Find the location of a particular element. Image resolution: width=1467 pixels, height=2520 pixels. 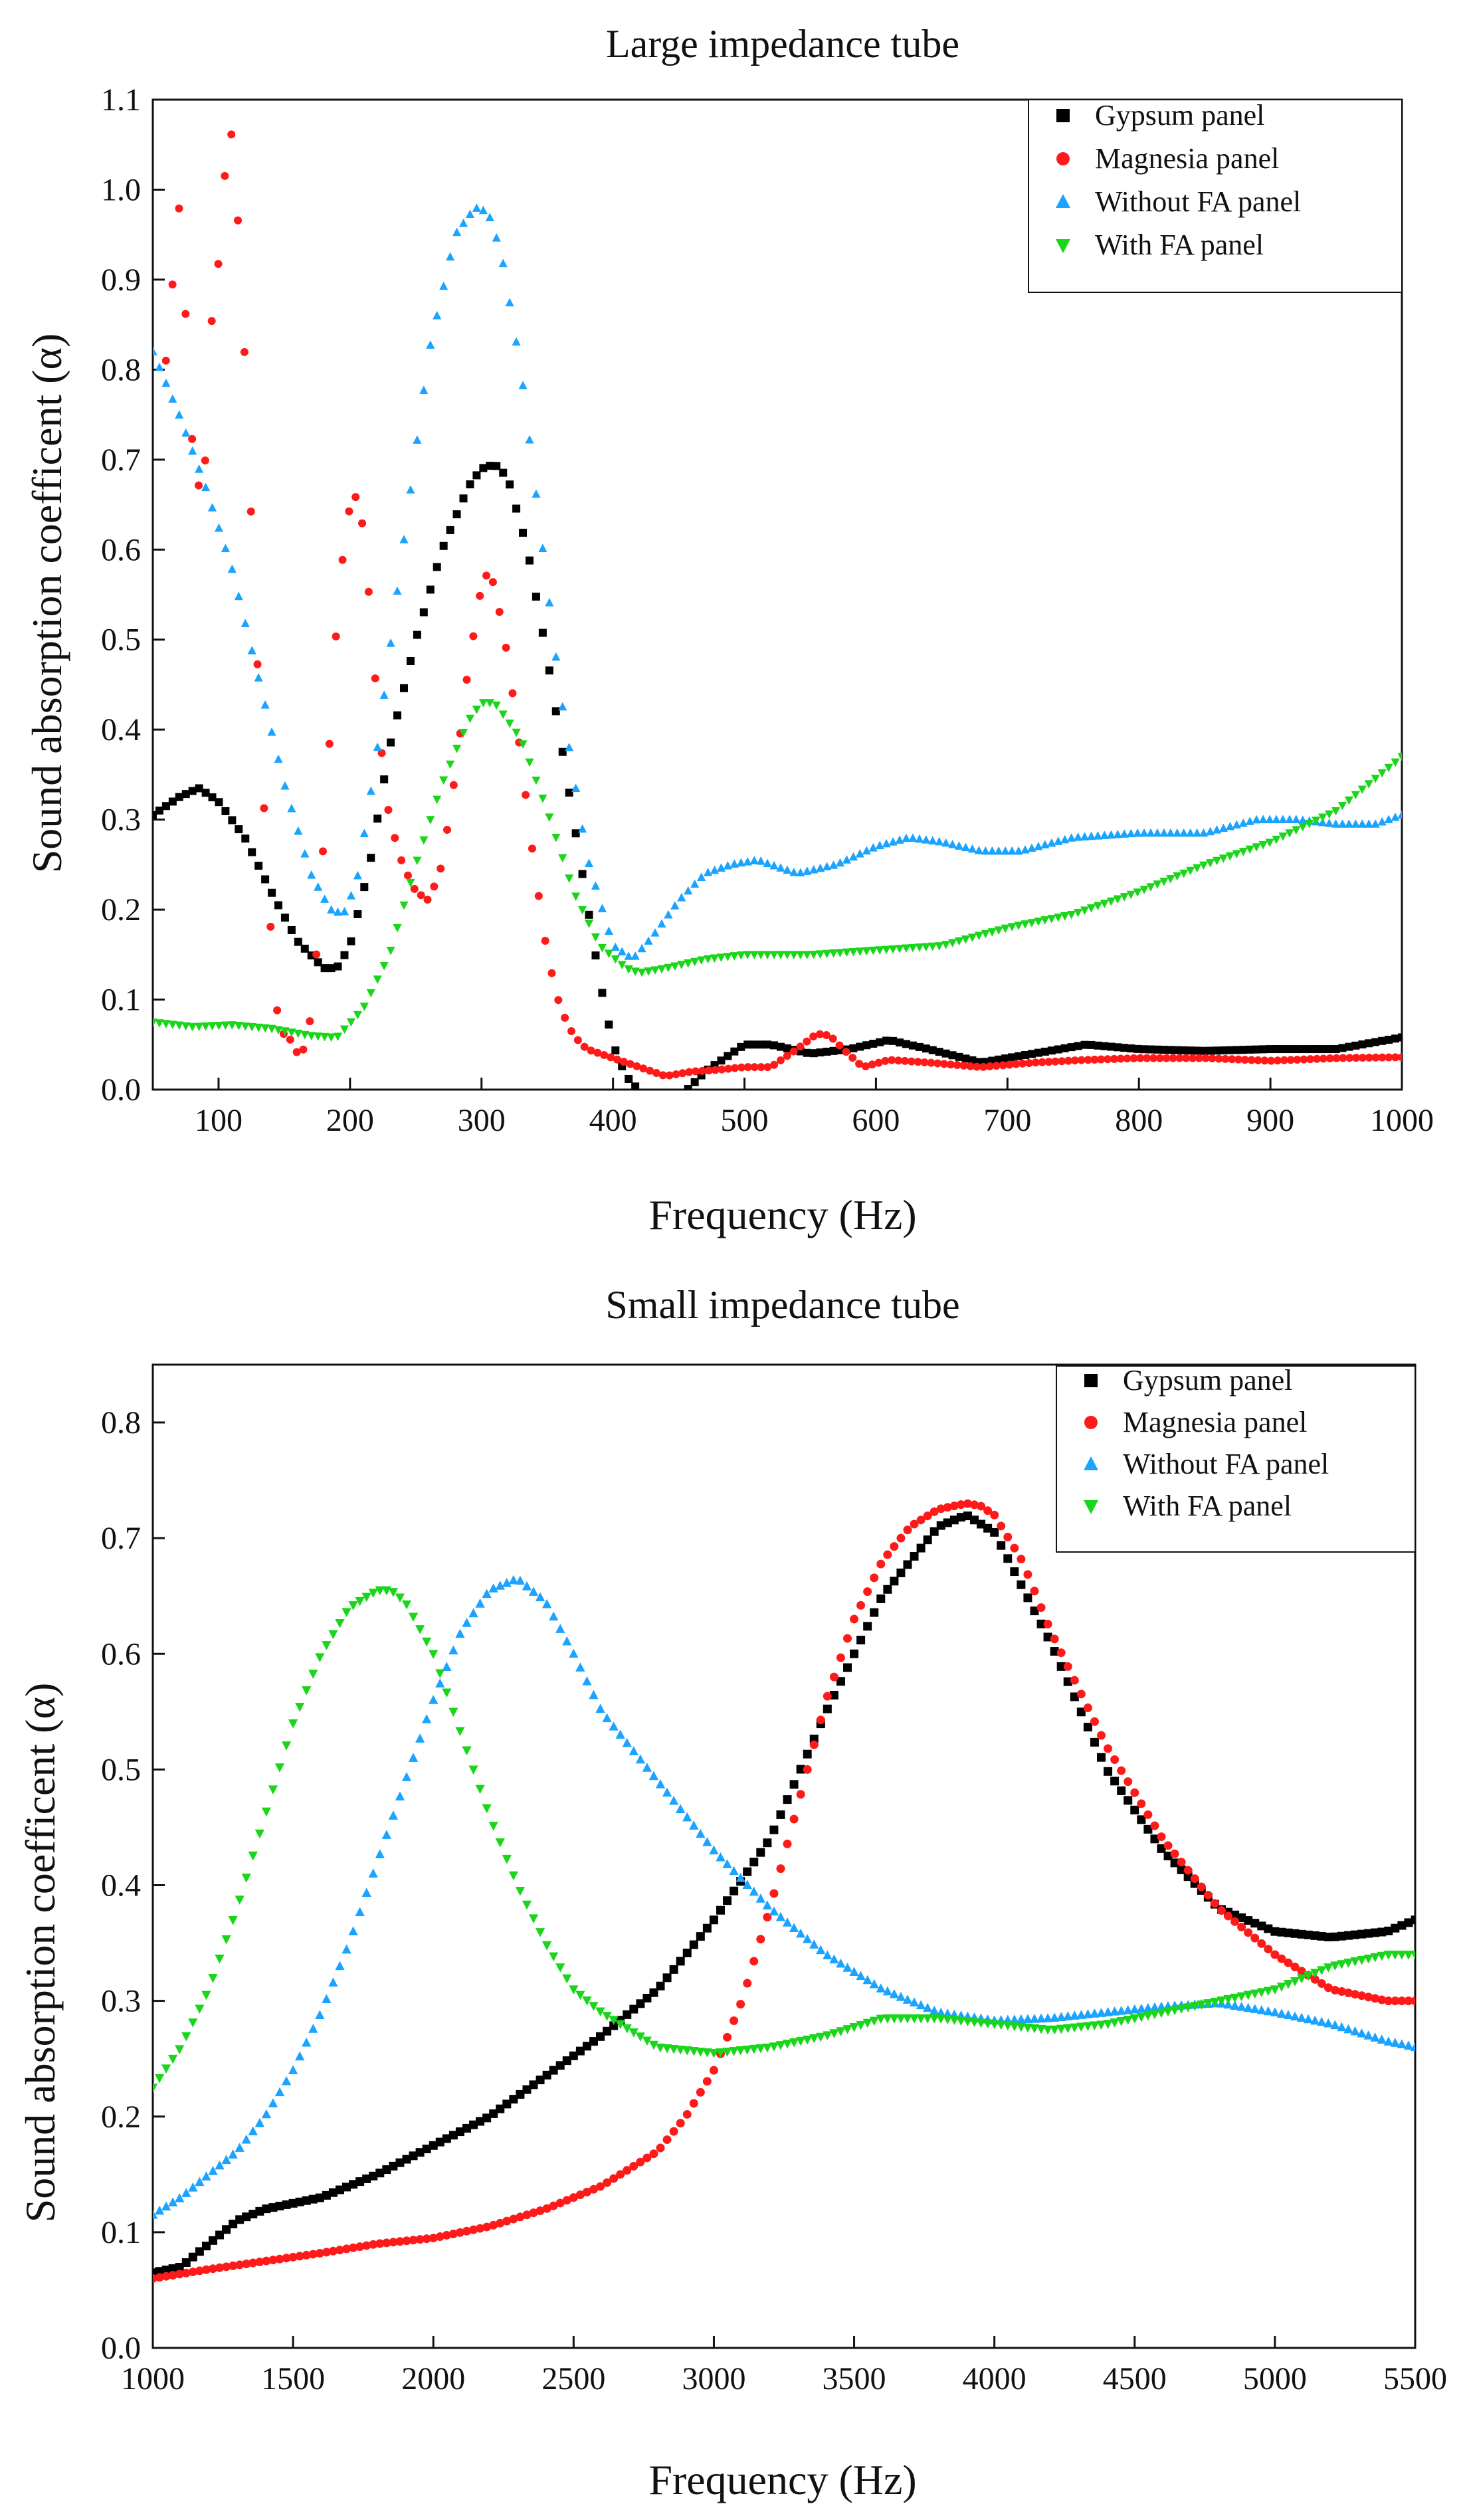

y-tick-label: 0.3 is located at coordinates (121, 2001).